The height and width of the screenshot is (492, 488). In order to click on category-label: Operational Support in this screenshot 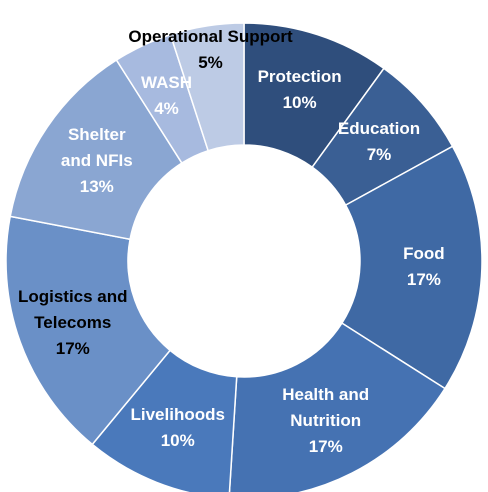, I will do `click(210, 36)`.